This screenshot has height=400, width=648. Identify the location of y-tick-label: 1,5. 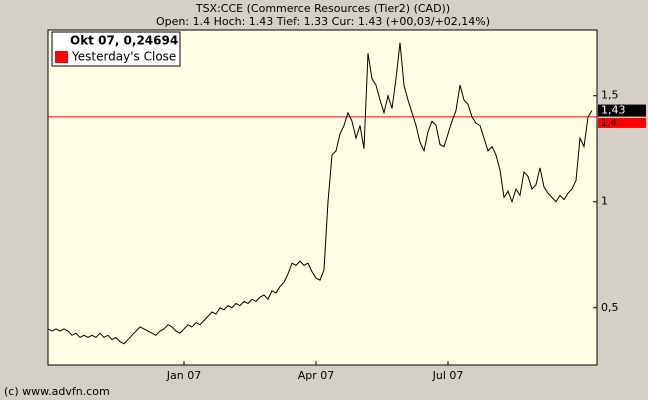
(610, 95).